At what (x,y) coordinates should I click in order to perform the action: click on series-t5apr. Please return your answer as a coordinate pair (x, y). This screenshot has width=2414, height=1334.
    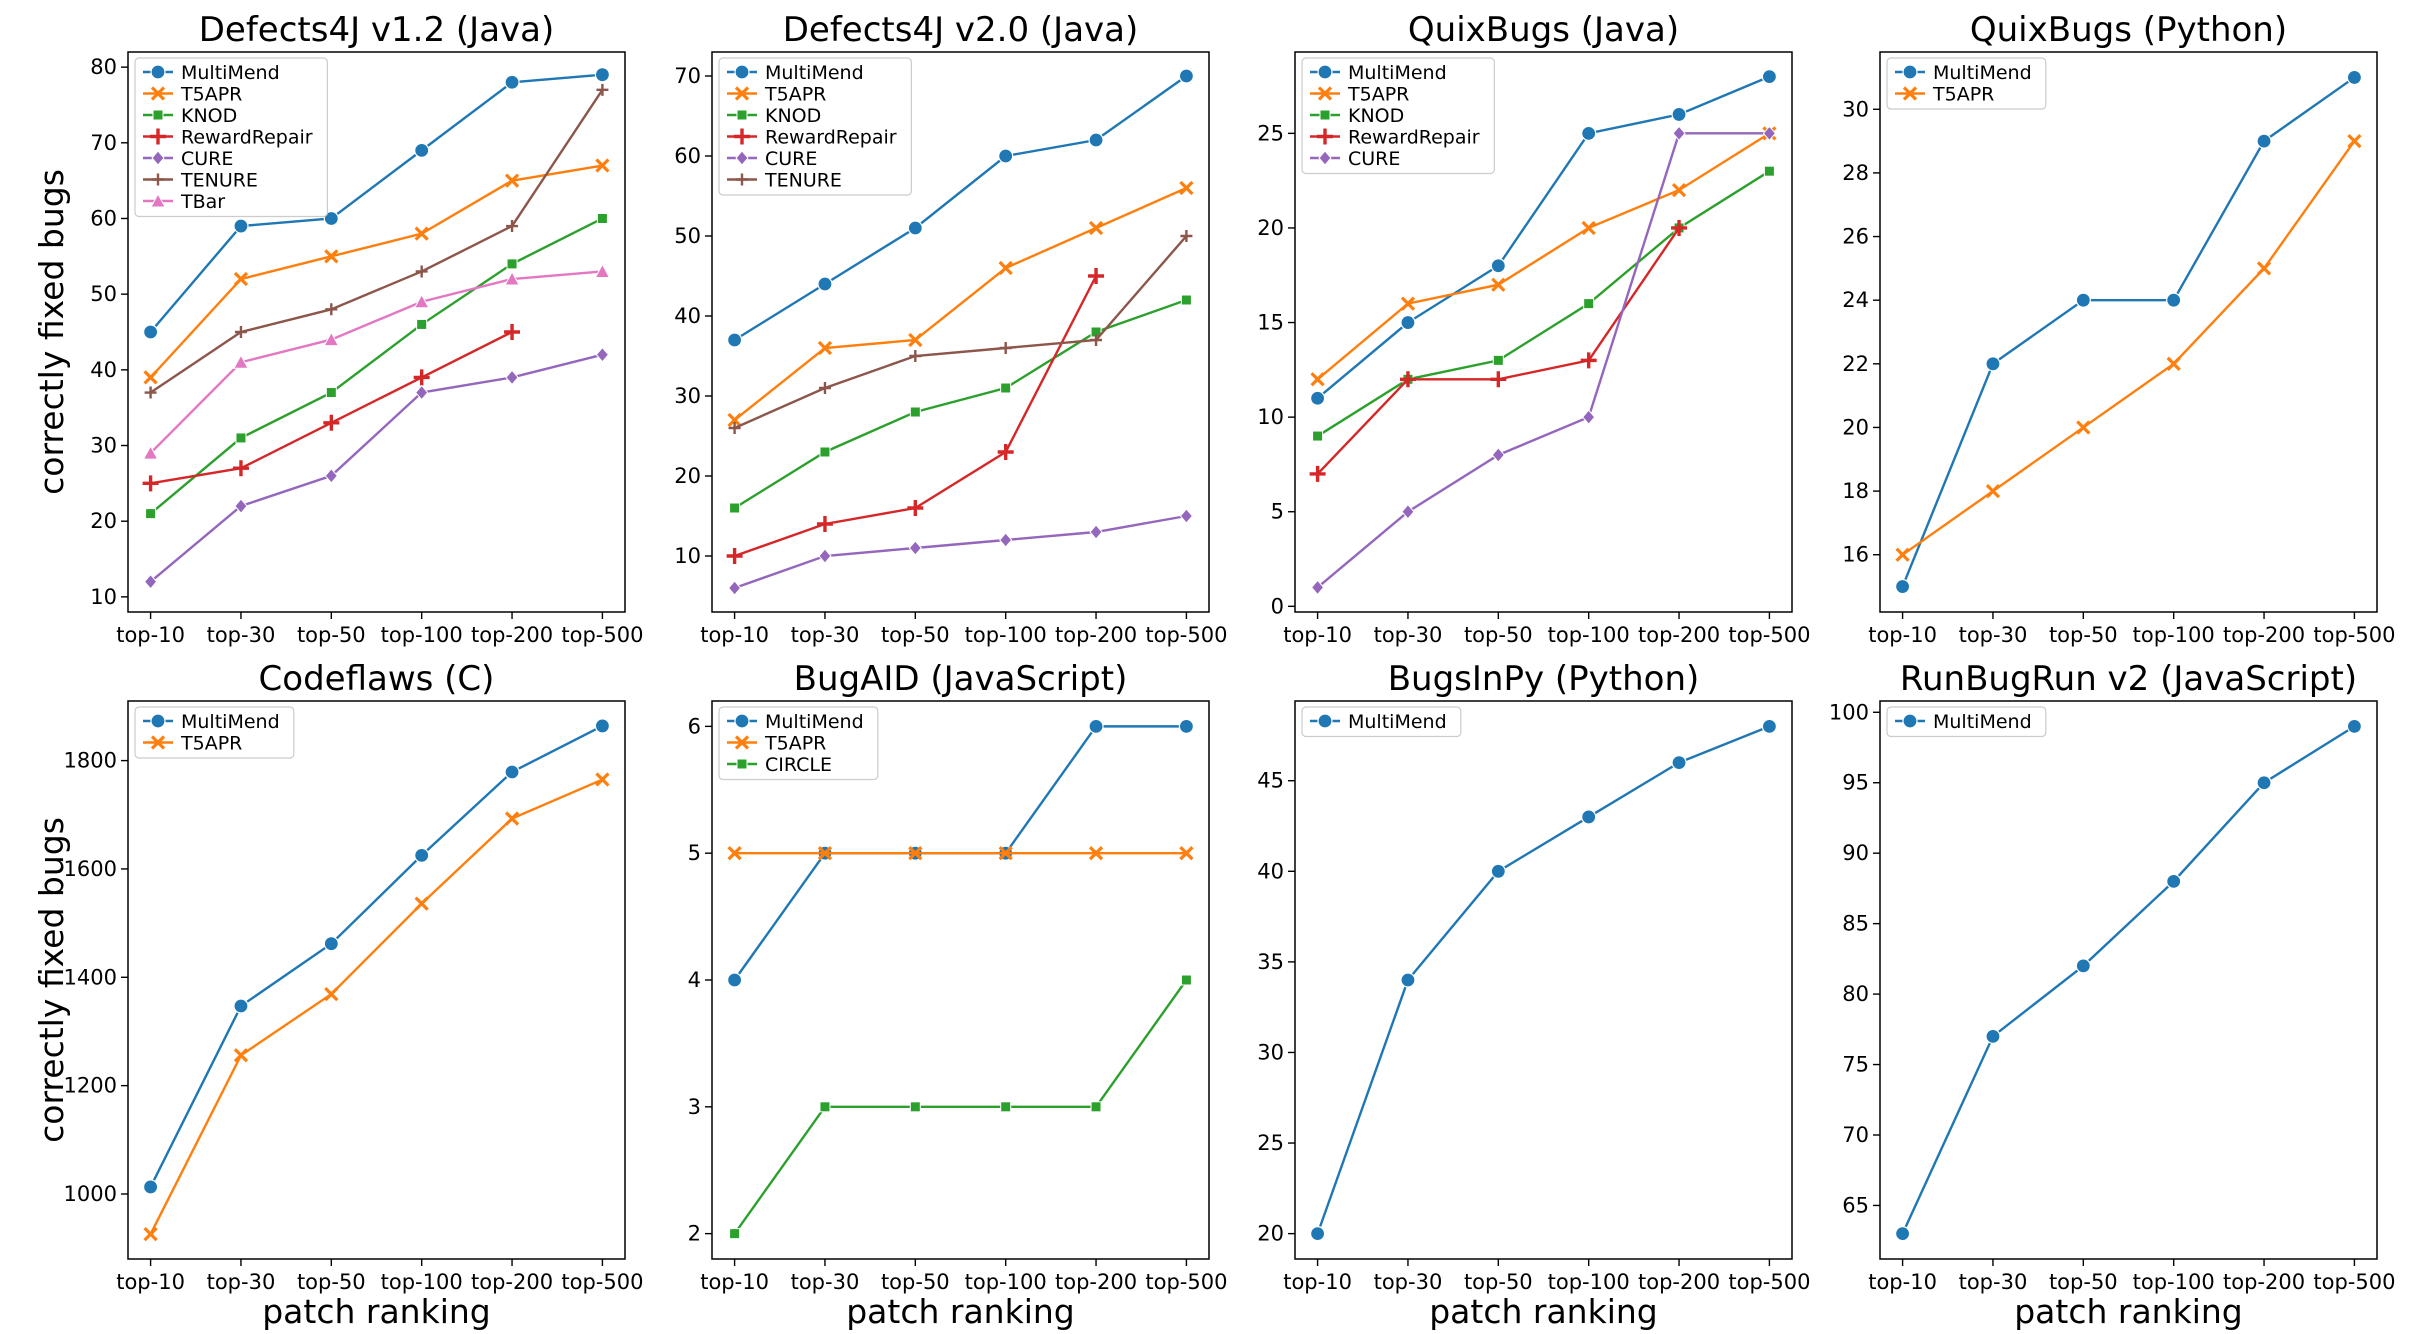
    Looking at the image, I should click on (376, 271).